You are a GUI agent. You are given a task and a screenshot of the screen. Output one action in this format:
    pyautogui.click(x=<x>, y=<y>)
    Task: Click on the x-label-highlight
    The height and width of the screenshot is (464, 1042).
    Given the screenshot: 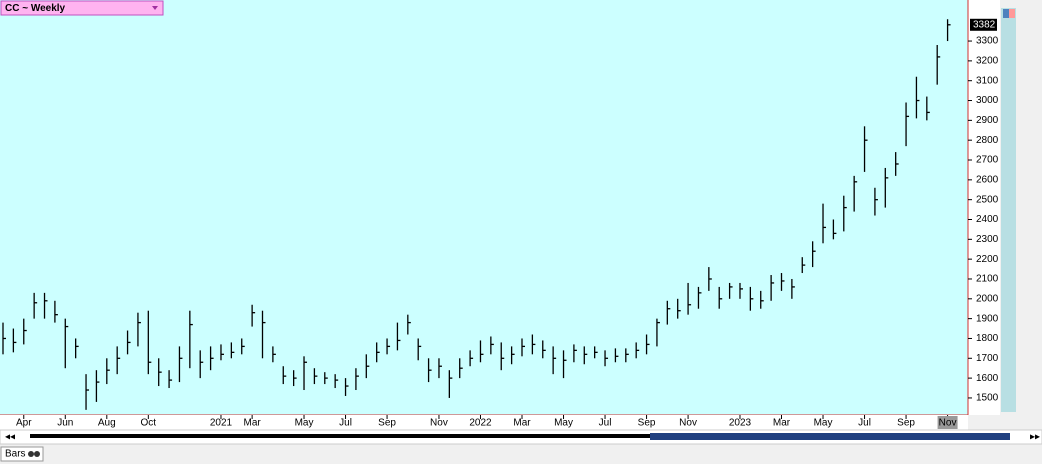 What is the action you would take?
    pyautogui.click(x=947, y=422)
    